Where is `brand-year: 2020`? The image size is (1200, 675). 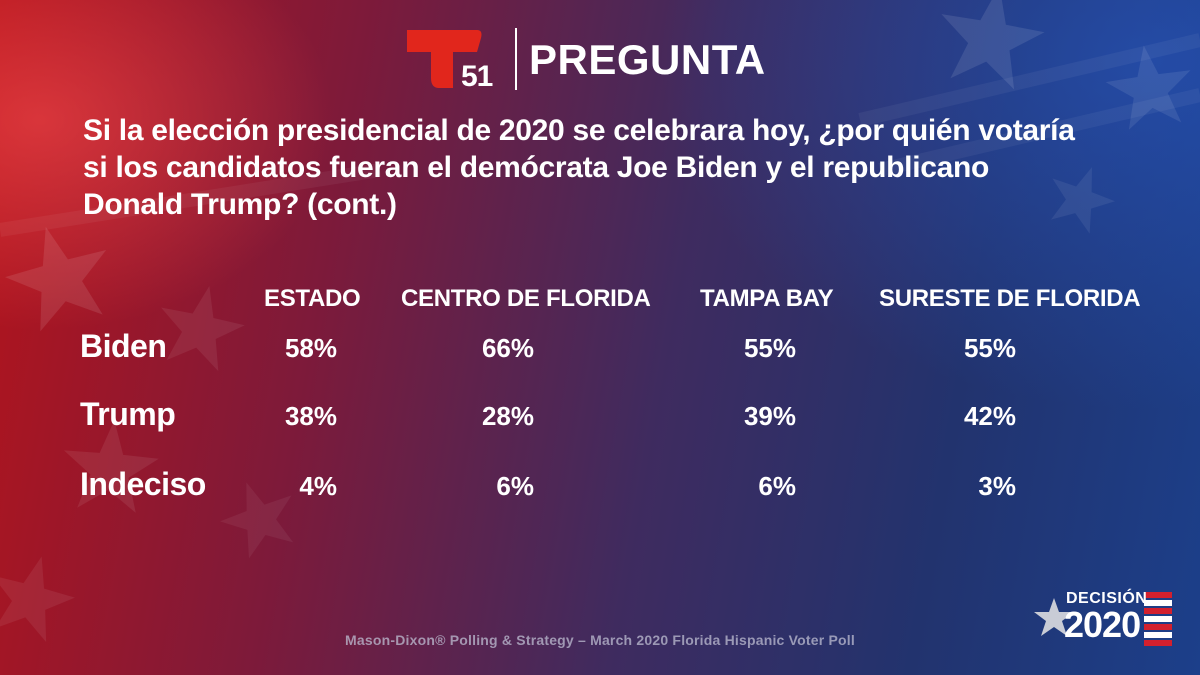 brand-year: 2020 is located at coordinates (1102, 624).